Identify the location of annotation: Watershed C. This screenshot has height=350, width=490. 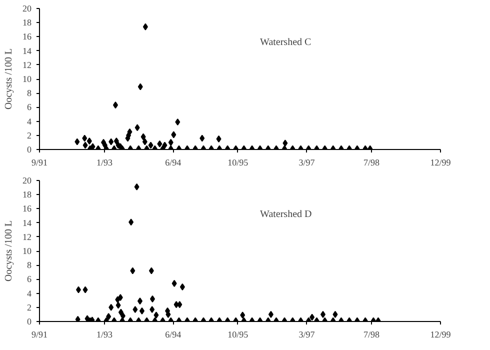
(286, 42).